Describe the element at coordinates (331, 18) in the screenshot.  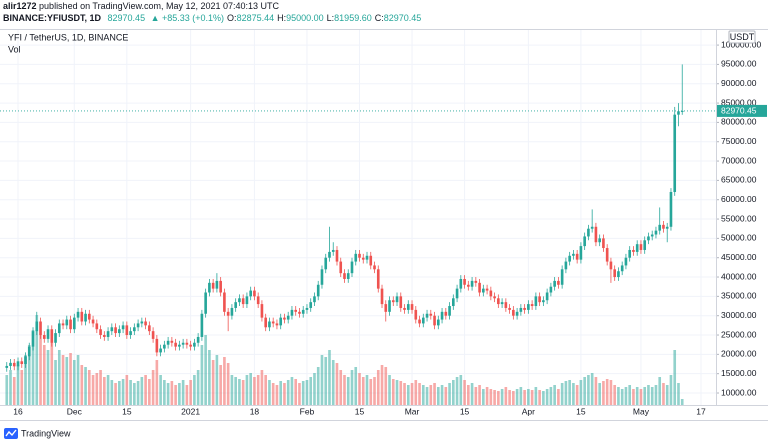
I see `l-label: L:` at that location.